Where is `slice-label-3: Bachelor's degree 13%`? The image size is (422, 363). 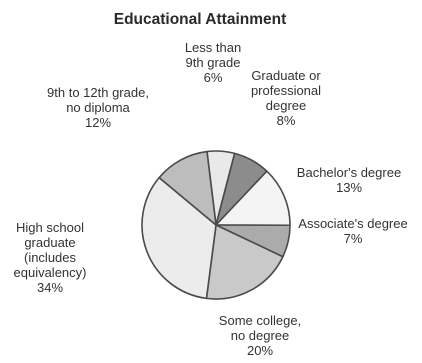
slice-label-3: Bachelor's degree 13% is located at coordinates (349, 180).